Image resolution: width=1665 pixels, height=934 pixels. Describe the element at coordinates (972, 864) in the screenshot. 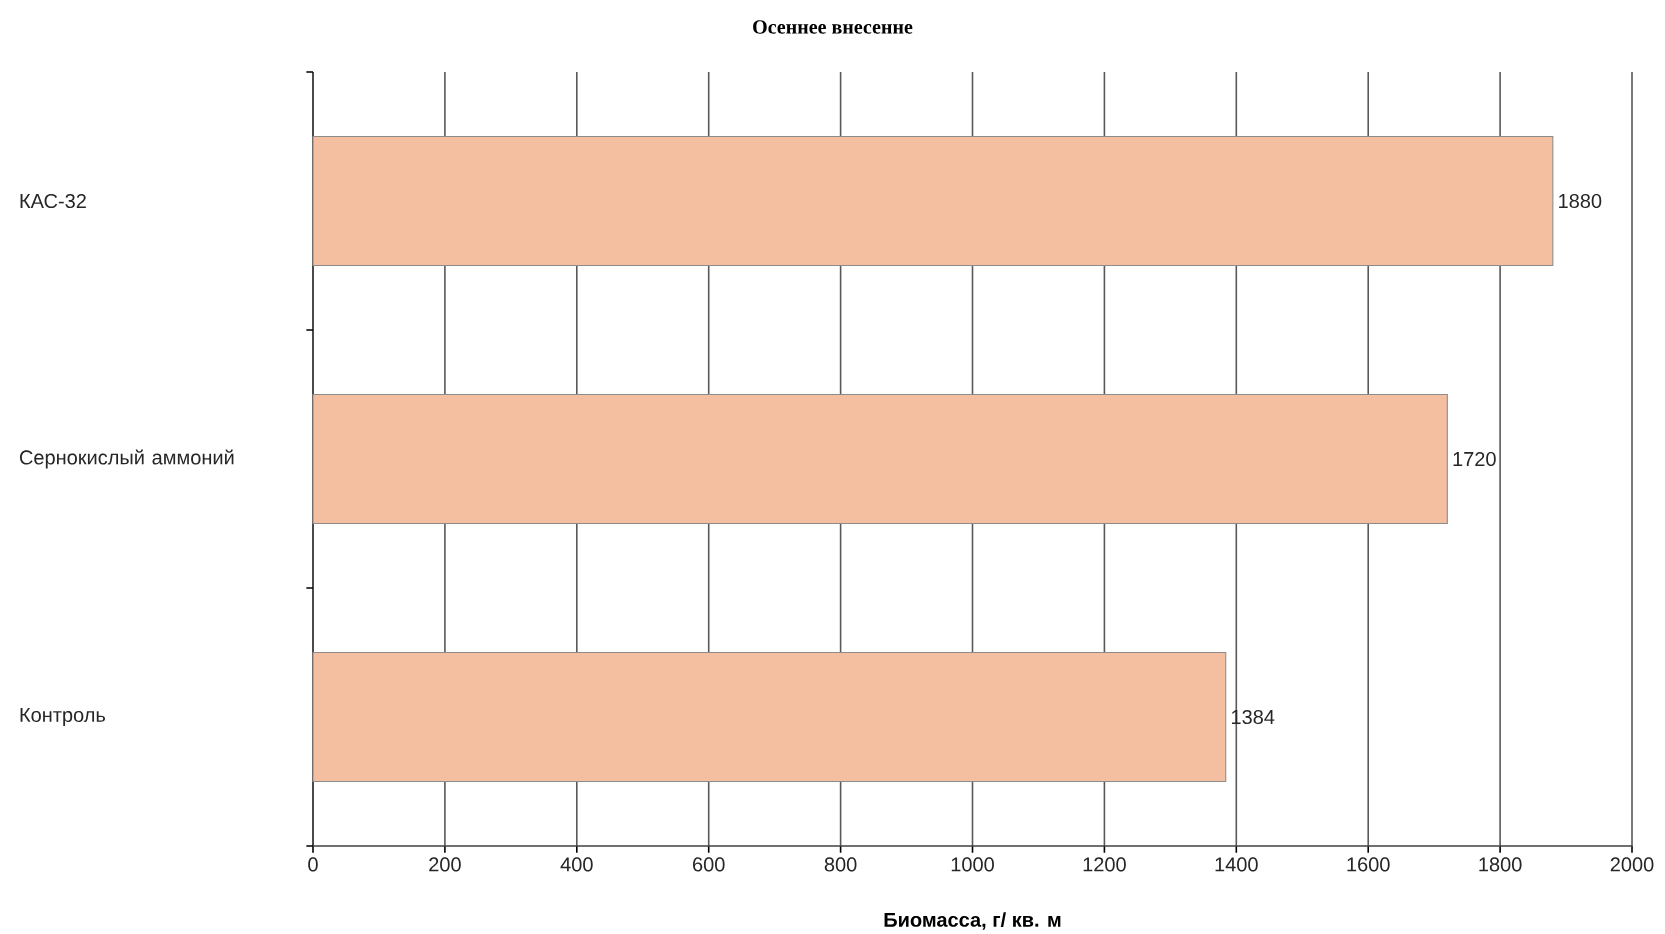

I see `x-tick-label: 1000` at that location.